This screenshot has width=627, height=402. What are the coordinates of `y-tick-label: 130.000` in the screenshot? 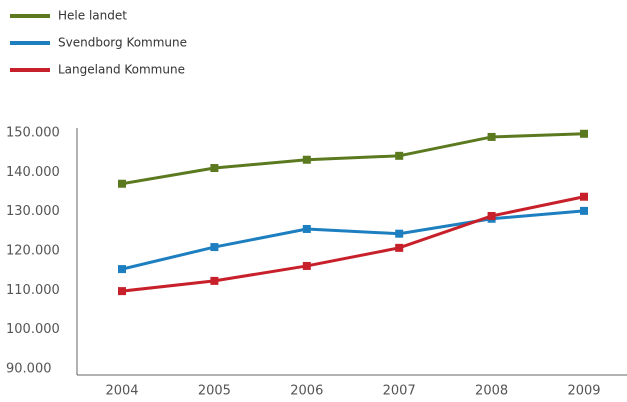 It's located at (33, 211).